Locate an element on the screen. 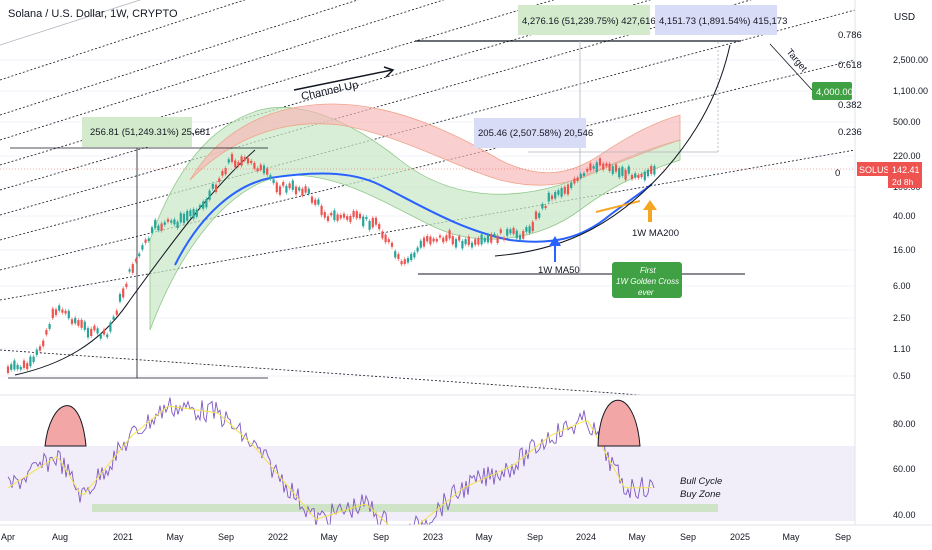 Image resolution: width=932 pixels, height=550 pixels. price-tick: 40.00 is located at coordinates (904, 216).